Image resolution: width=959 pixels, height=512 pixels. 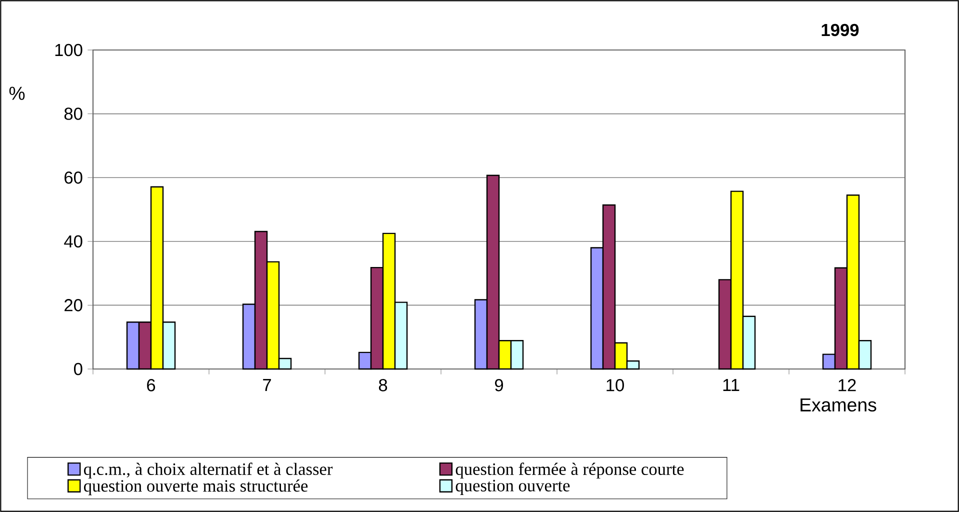 What do you see at coordinates (499, 385) in the screenshot?
I see `x-tick-label: 9` at bounding box center [499, 385].